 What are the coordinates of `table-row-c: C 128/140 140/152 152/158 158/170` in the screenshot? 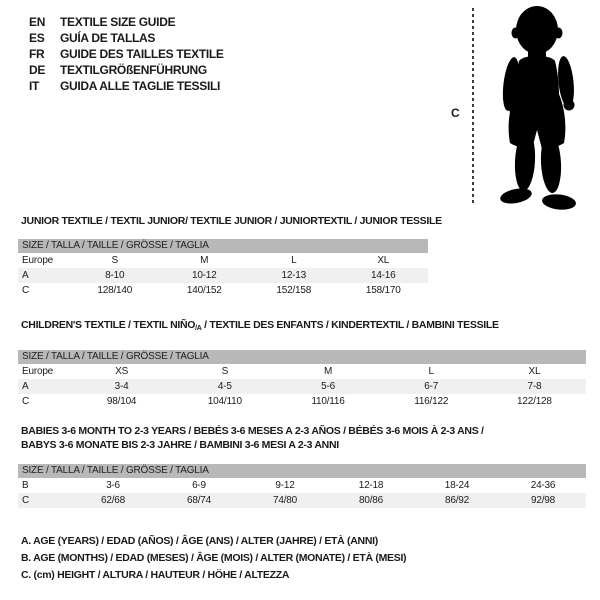 It's located at (223, 290).